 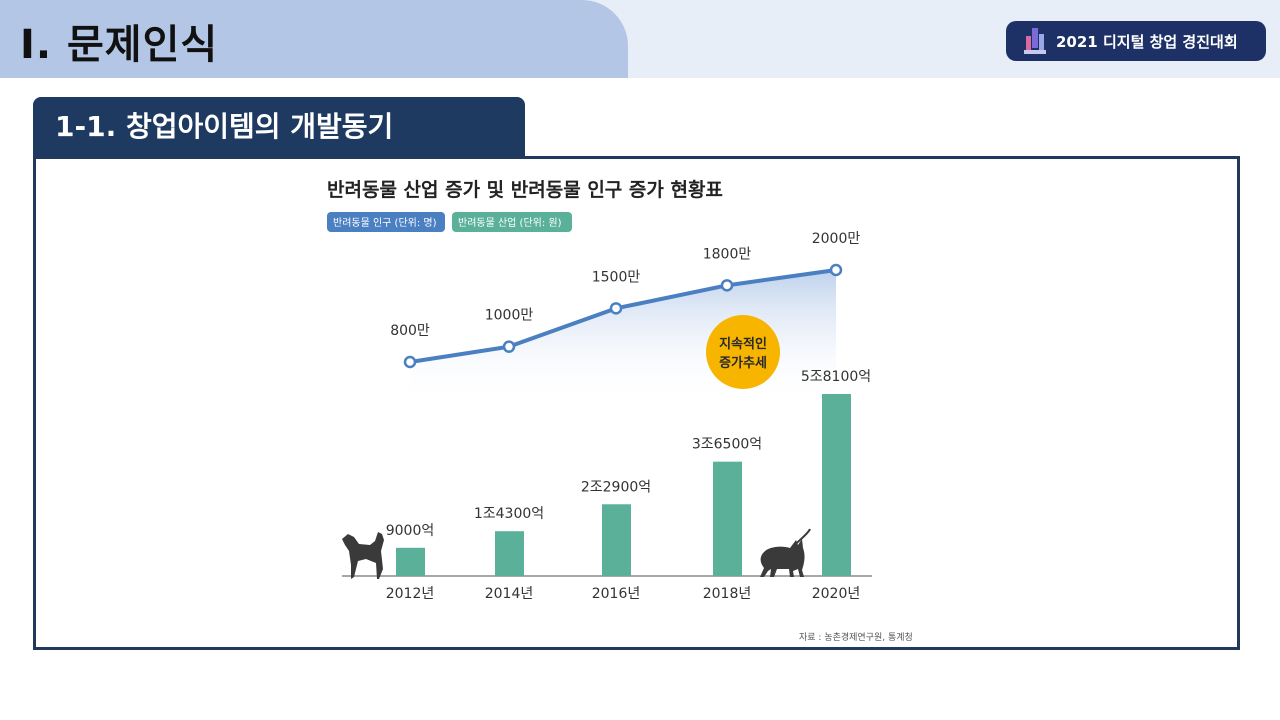 I want to click on population-point-label: 1000만, so click(x=509, y=316).